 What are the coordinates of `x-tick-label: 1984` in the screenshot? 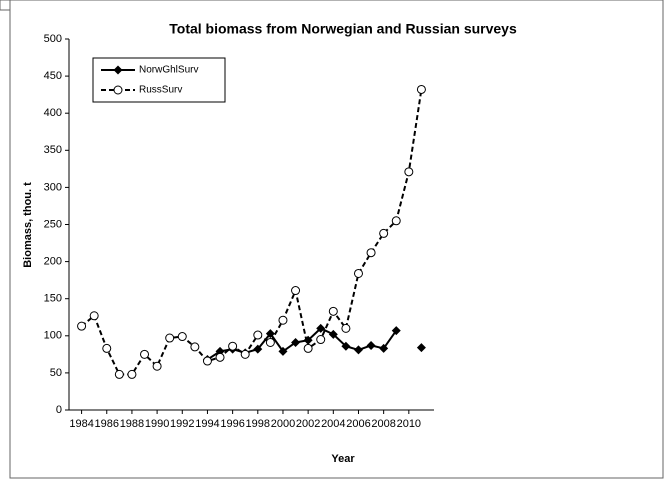 It's located at (81, 424).